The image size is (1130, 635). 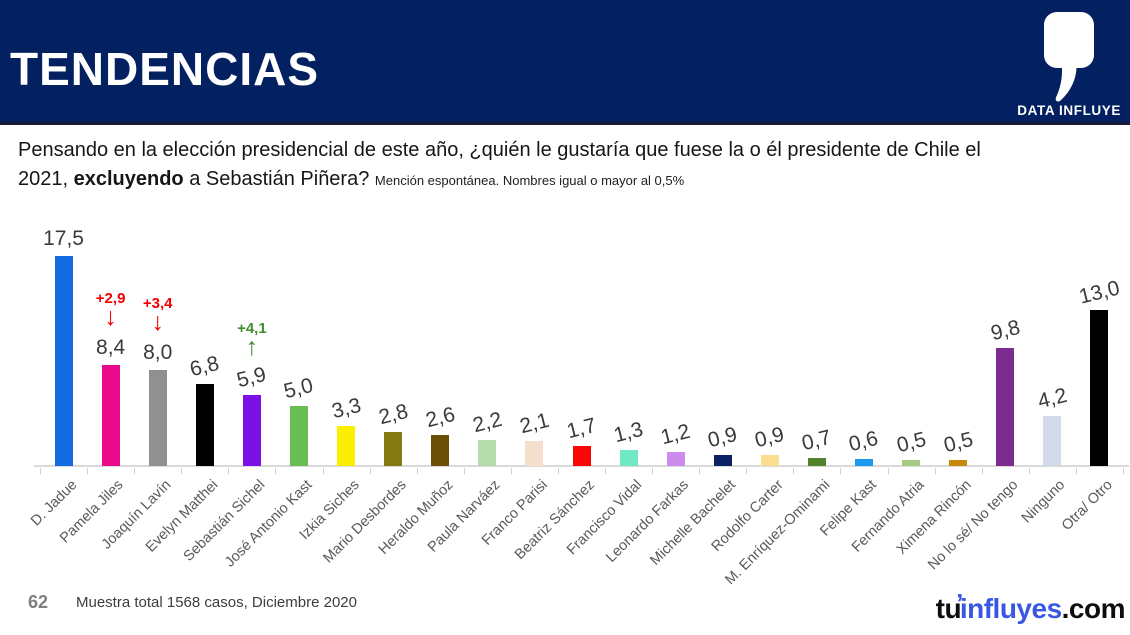 I want to click on site-logo: tu’influyes.com, so click(x=1030, y=606).